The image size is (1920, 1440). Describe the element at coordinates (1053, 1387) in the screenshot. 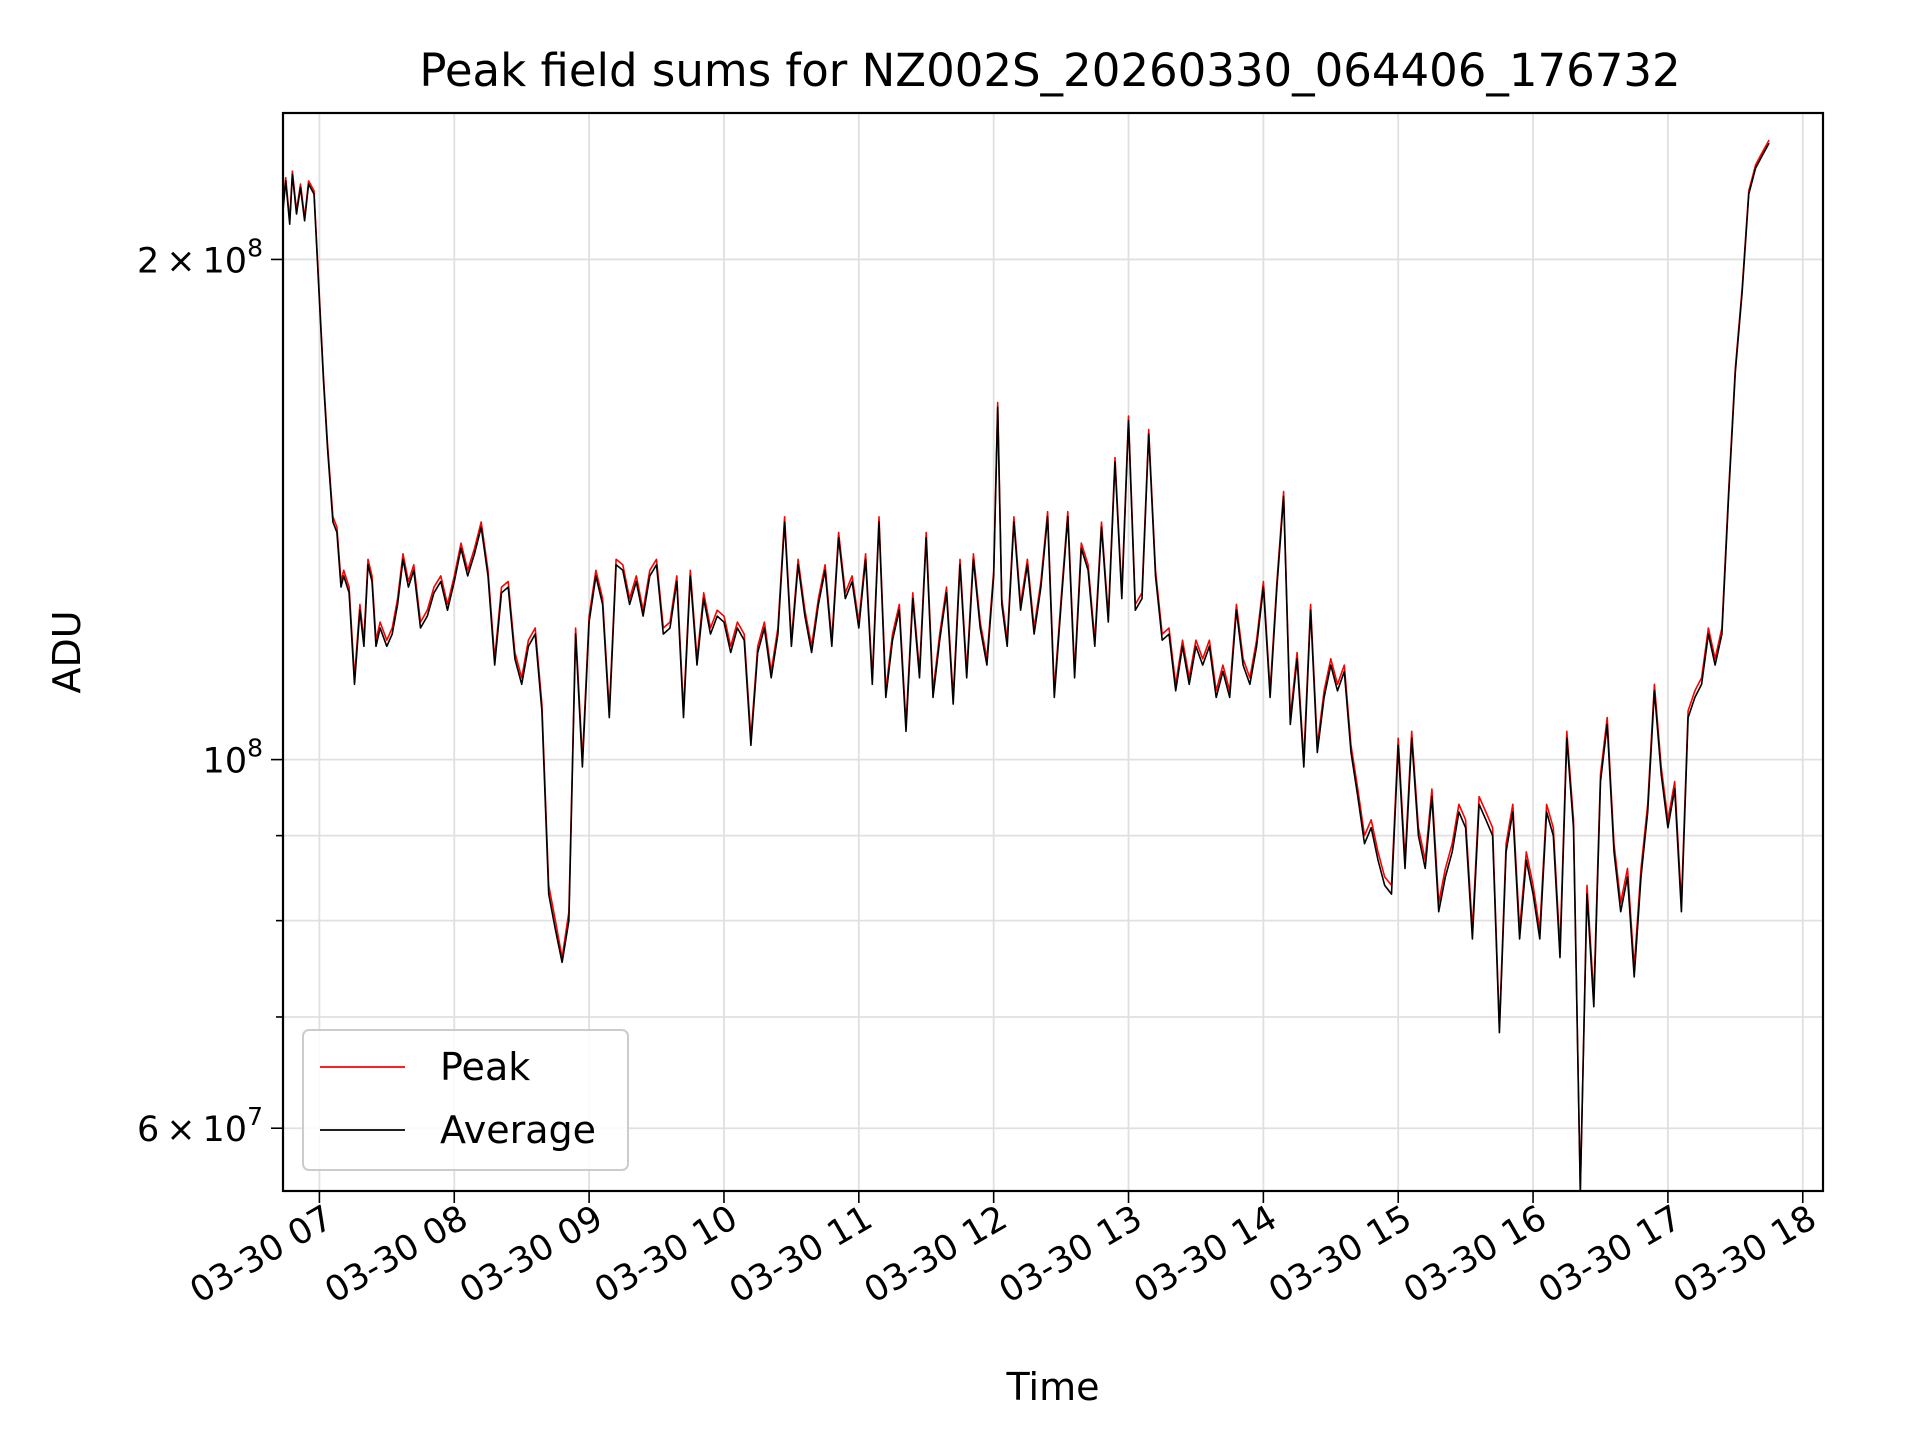

I see `x-axis-label: Time` at that location.